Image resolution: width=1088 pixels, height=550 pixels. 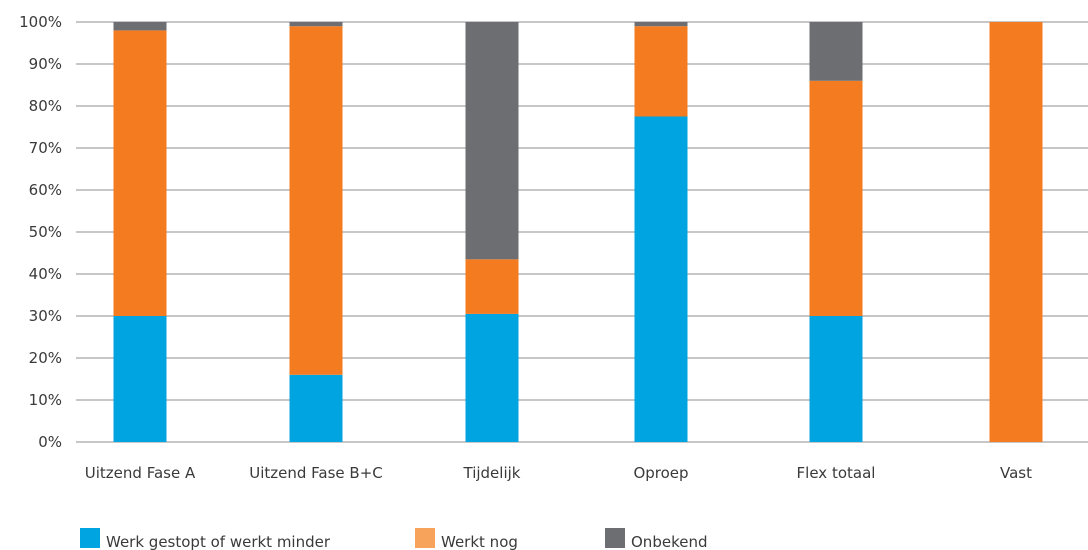 I want to click on x-category-label: Vast, so click(x=1016, y=473).